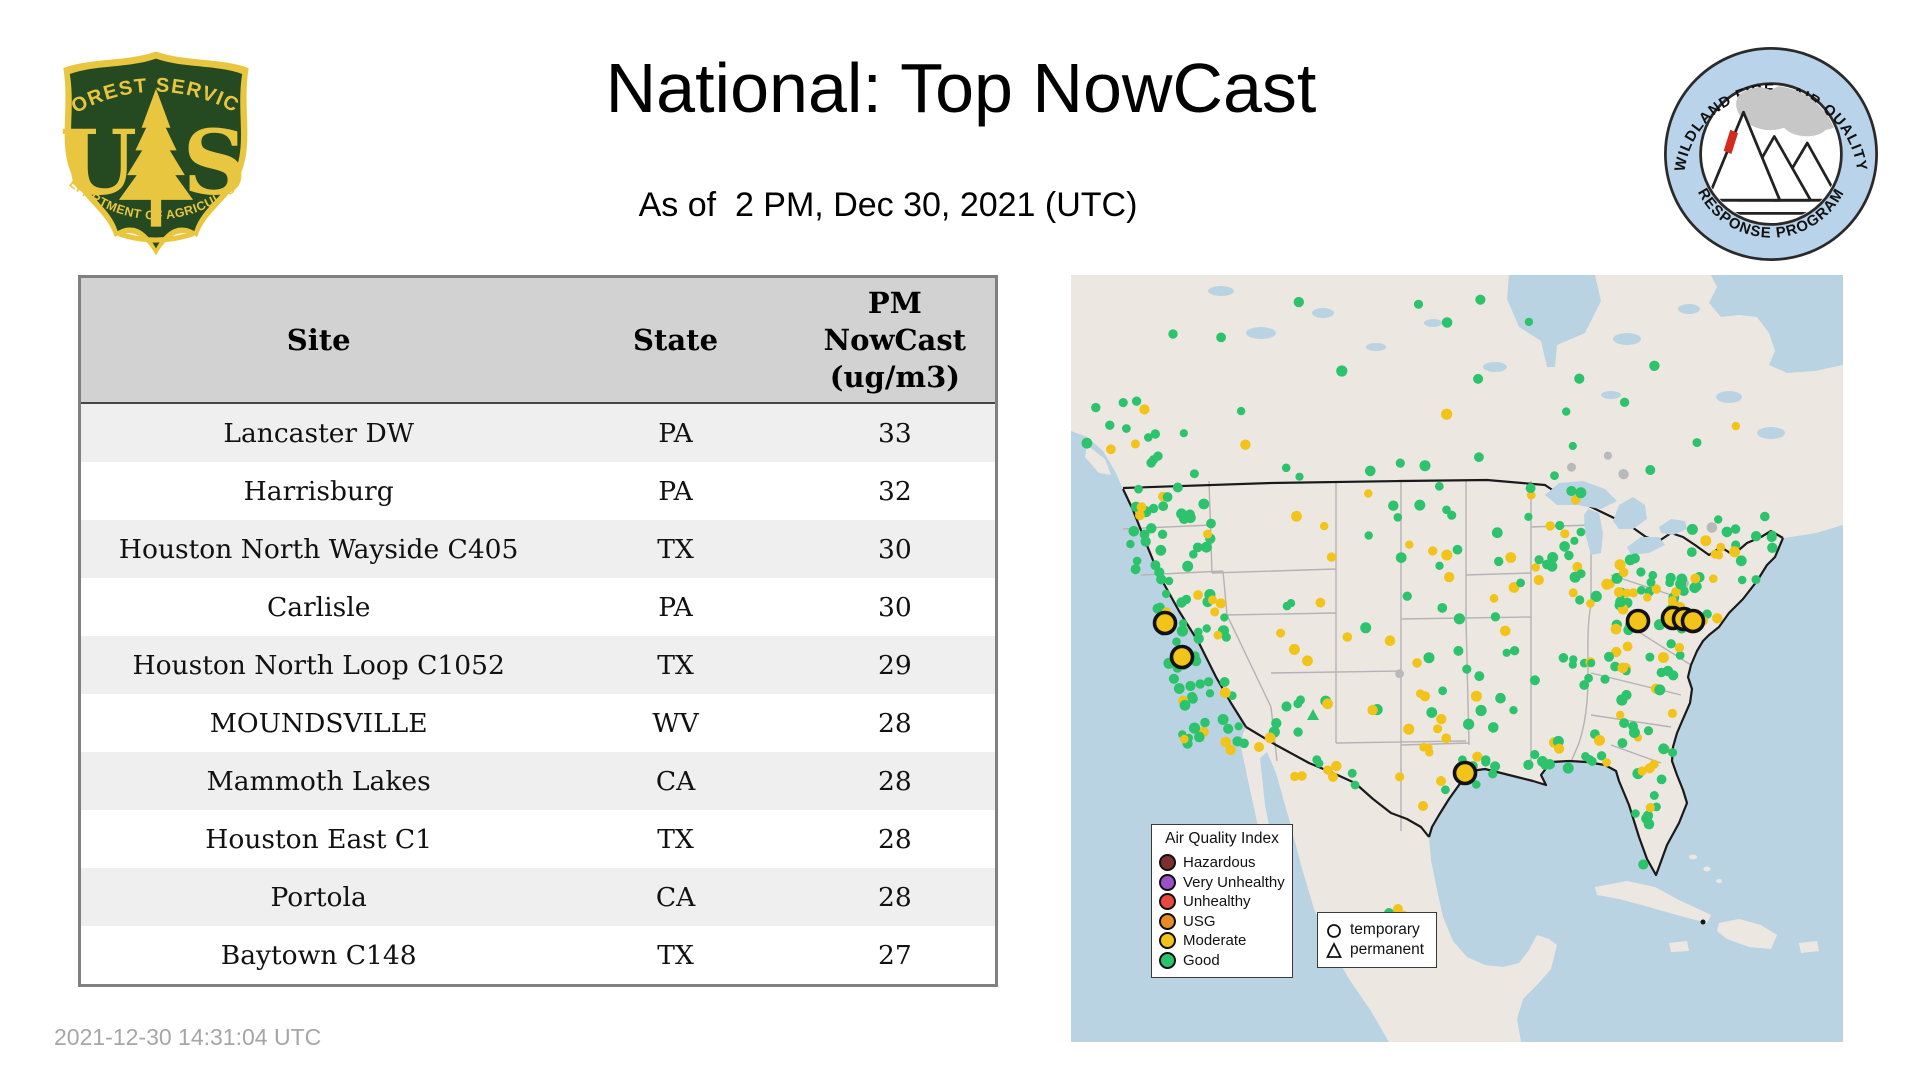 The height and width of the screenshot is (1080, 1920). I want to click on value-cell: 28, so click(895, 897).